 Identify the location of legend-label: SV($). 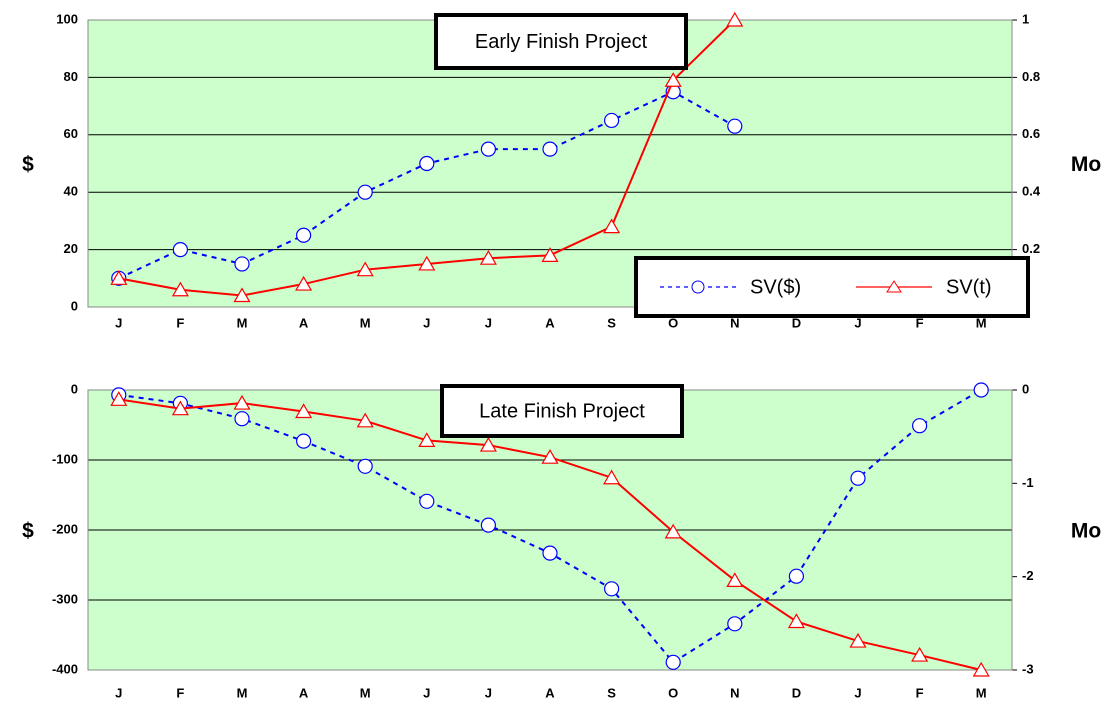
(775, 287).